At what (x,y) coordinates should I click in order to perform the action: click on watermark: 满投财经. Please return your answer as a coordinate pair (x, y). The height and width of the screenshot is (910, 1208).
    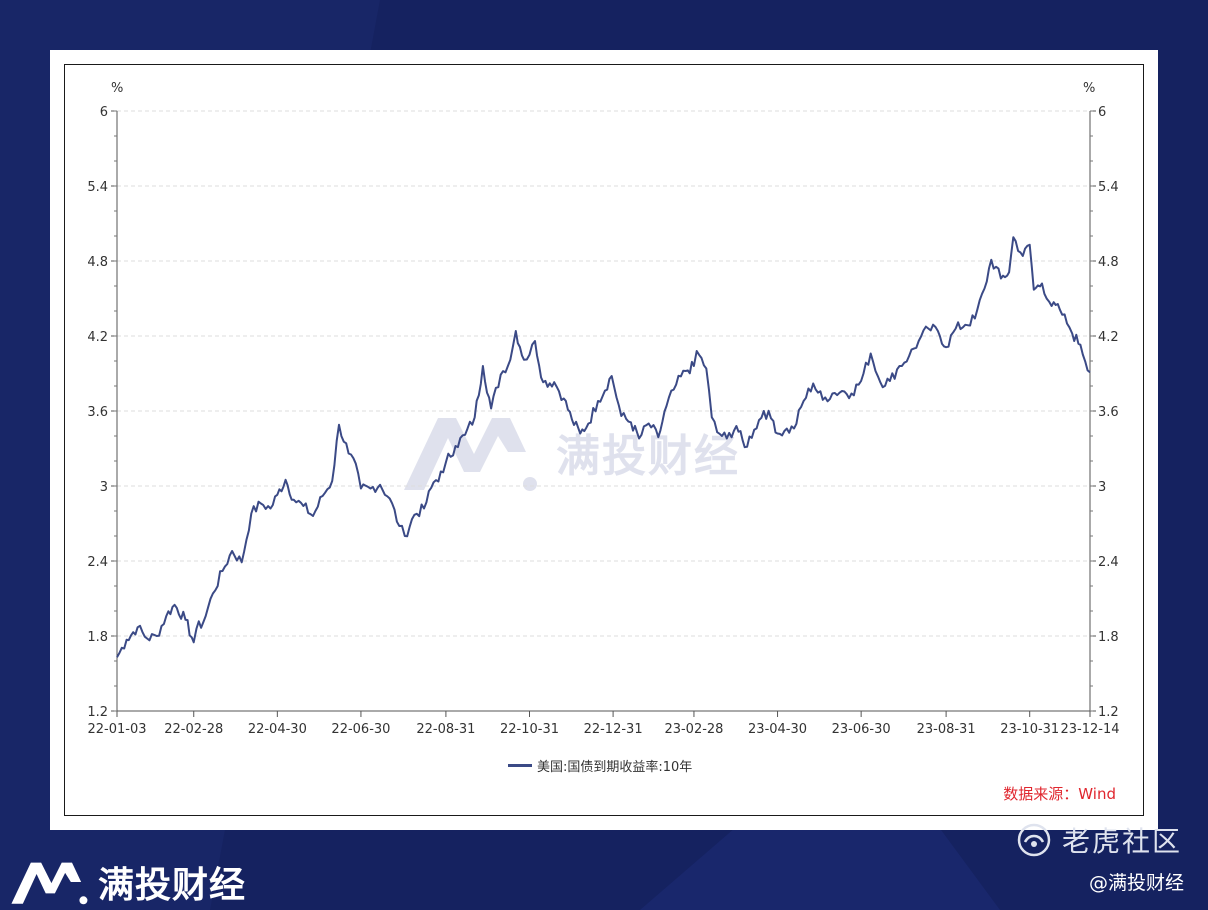
    Looking at the image, I should click on (569, 452).